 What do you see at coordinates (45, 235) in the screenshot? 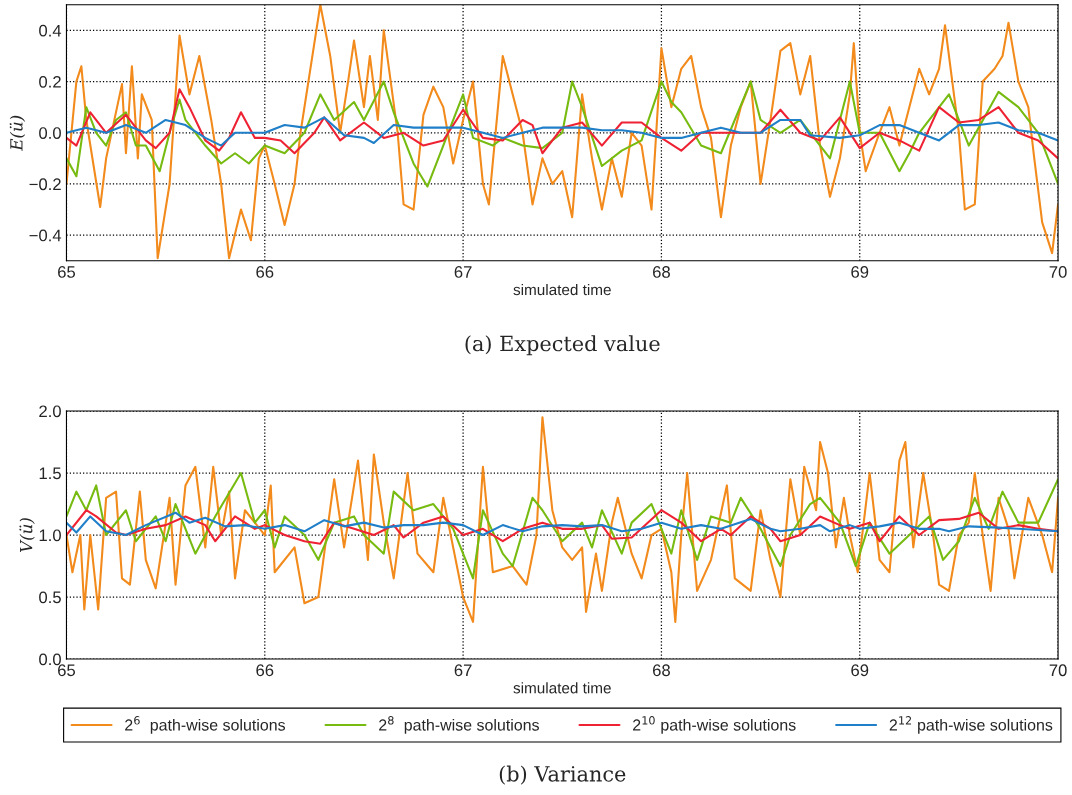
I see `y-tick-label: −0.4` at bounding box center [45, 235].